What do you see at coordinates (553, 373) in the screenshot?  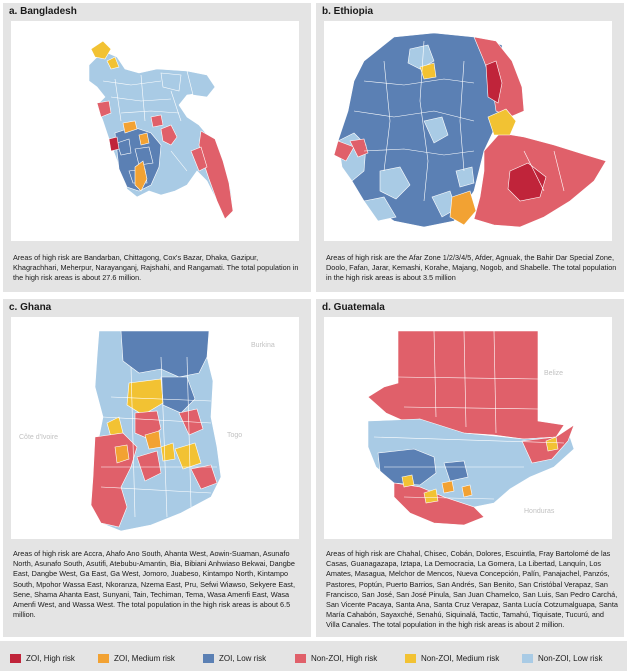 I see `bg-label-belize: Belize` at bounding box center [553, 373].